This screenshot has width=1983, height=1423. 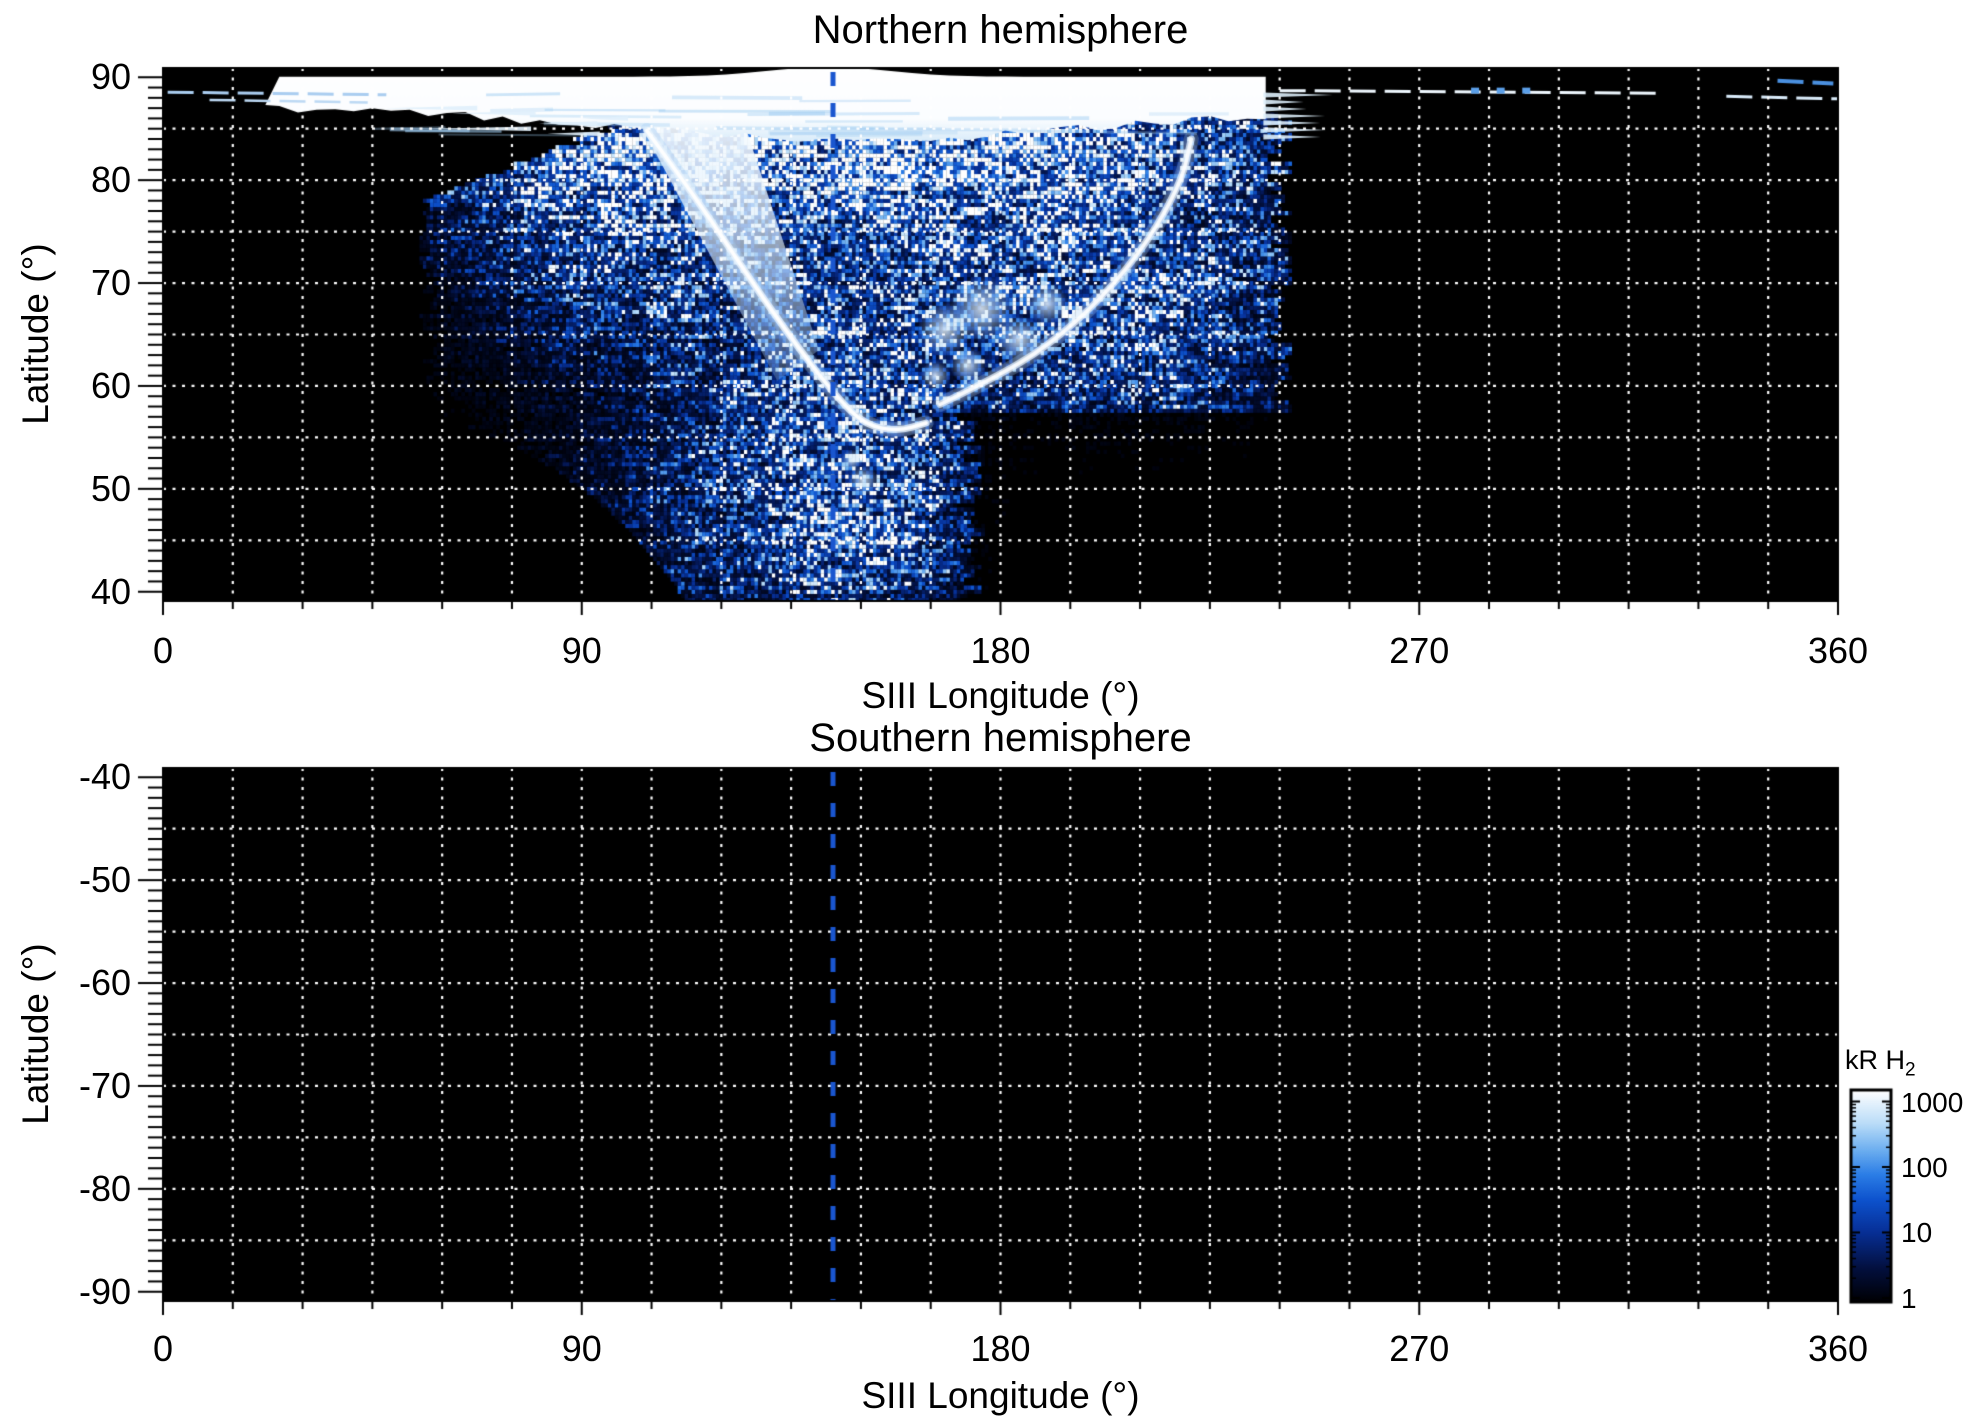 I want to click on south-y-tick-label: -40, so click(x=104, y=777).